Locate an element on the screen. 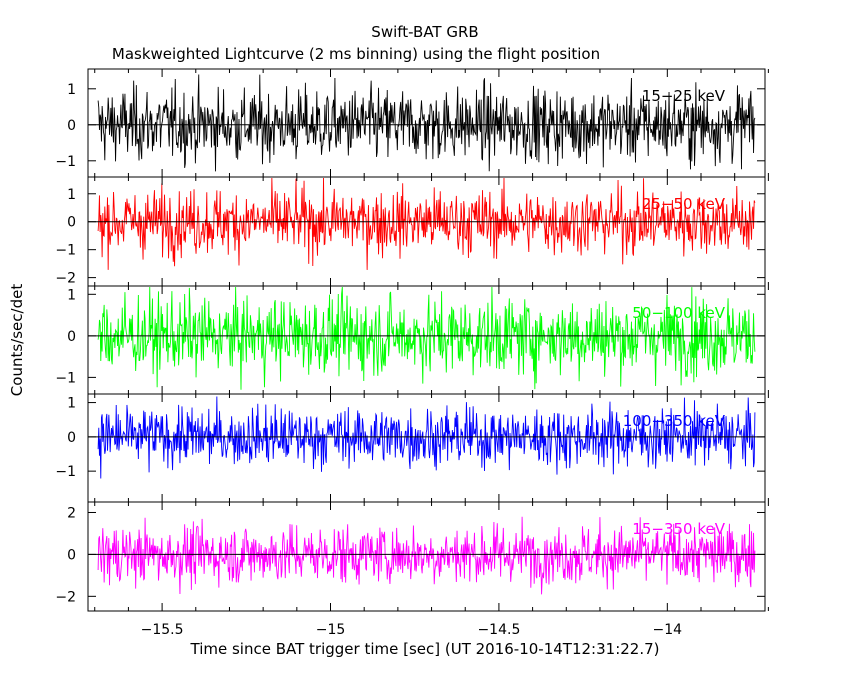 This screenshot has height=680, width=850. x-tick-label: −15.5 is located at coordinates (162, 630).